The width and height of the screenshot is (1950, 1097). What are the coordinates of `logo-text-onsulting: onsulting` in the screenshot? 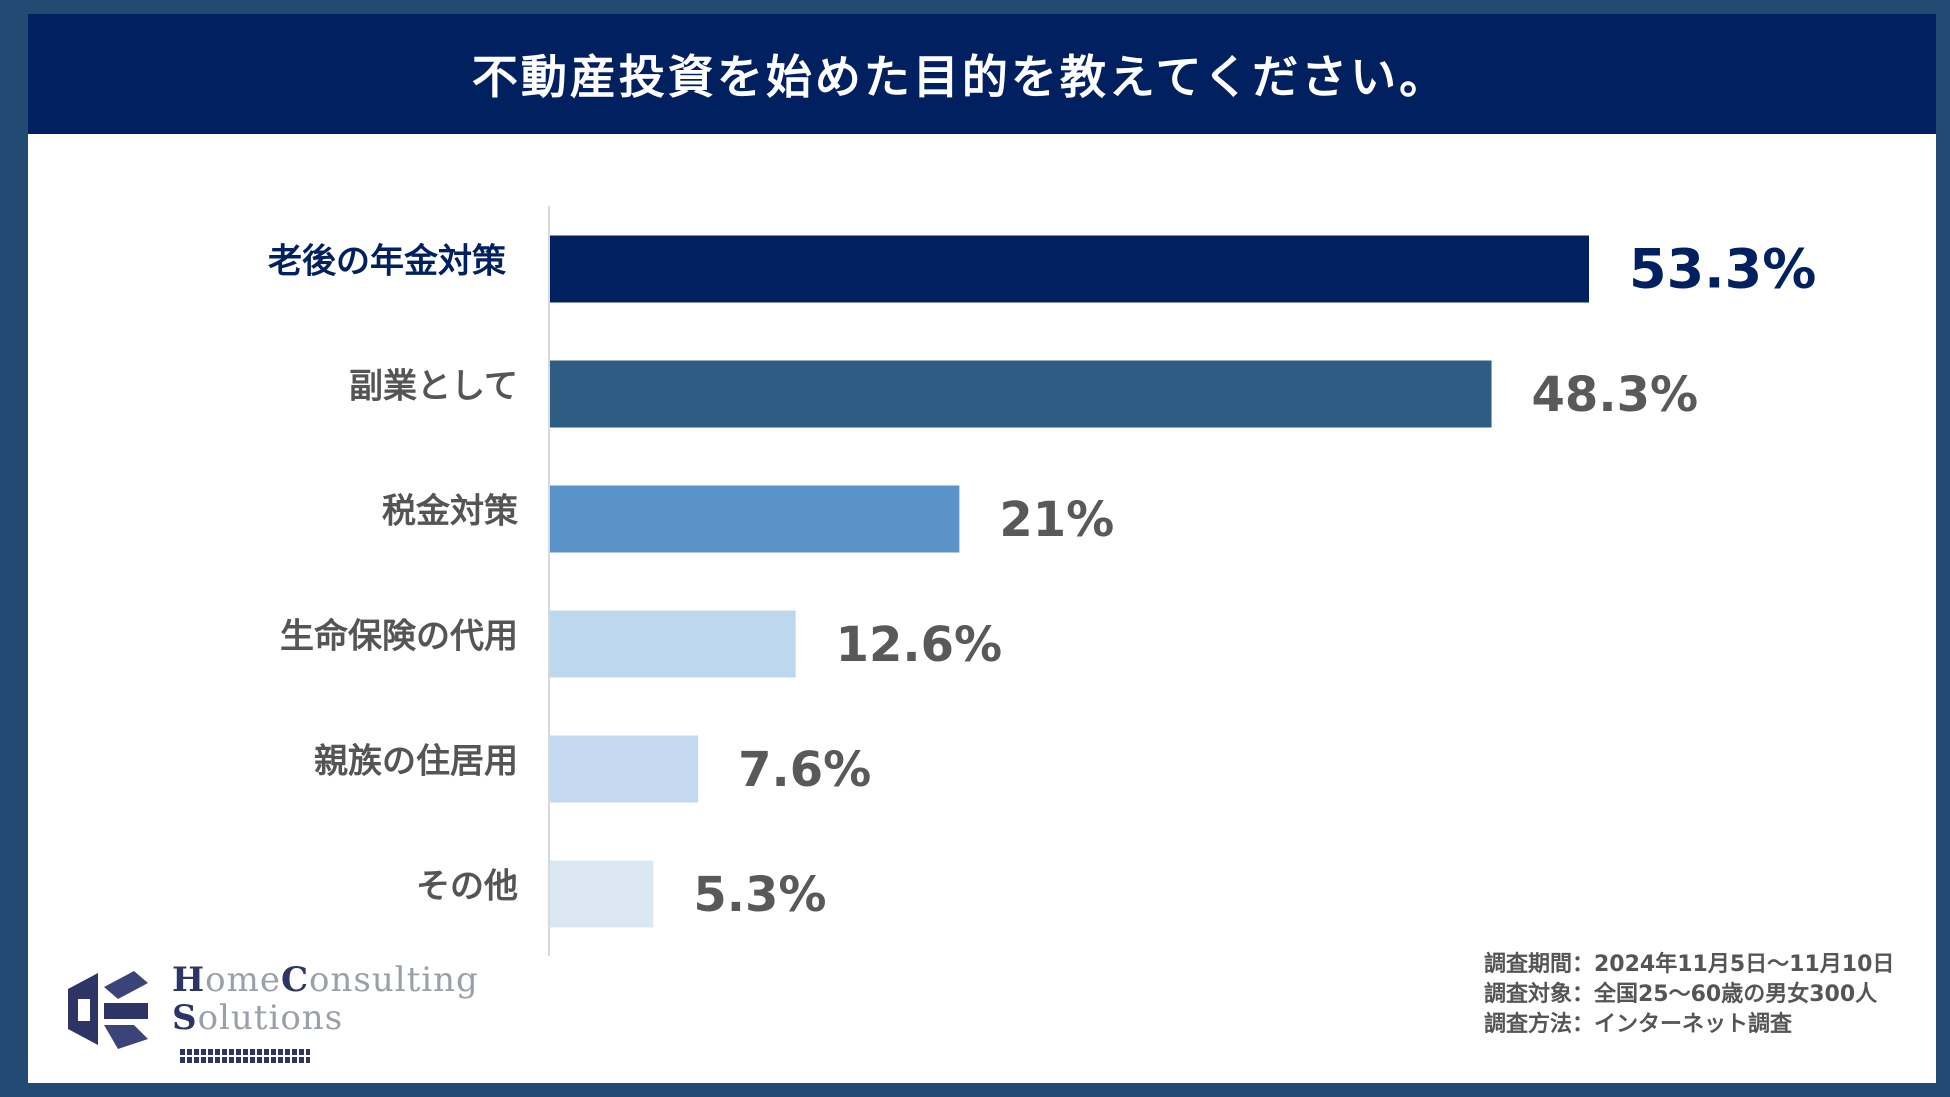 It's located at (394, 980).